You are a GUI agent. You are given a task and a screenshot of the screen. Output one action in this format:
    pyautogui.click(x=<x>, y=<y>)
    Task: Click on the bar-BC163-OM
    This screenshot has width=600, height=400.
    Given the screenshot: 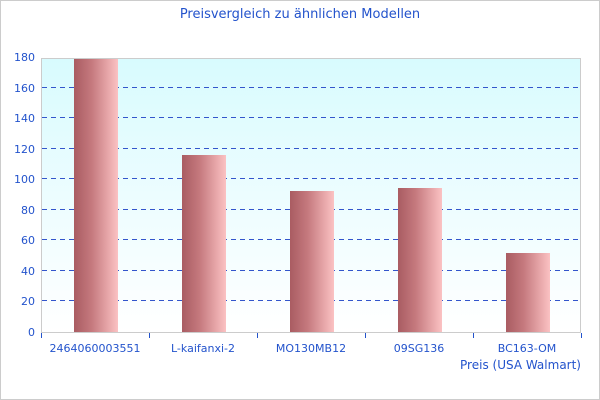 What is the action you would take?
    pyautogui.click(x=528, y=292)
    